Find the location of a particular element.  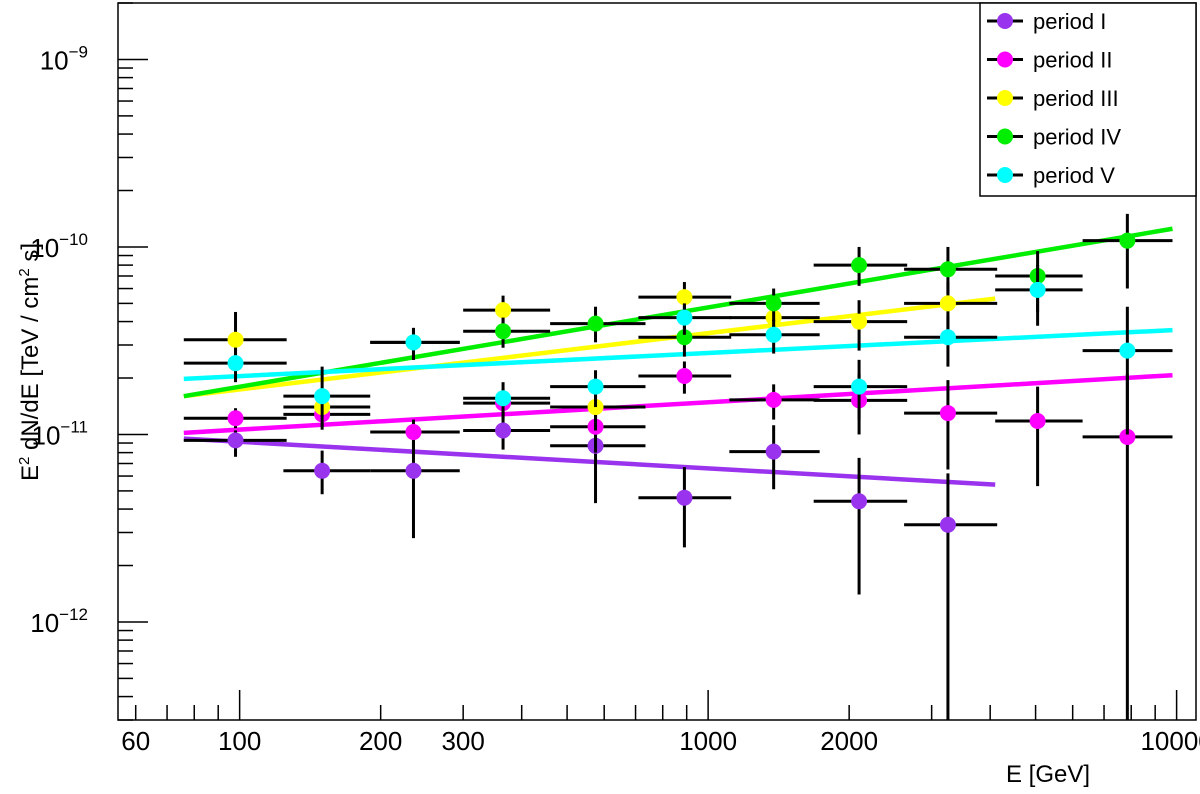

legend-item: period IV is located at coordinates (1054, 137).